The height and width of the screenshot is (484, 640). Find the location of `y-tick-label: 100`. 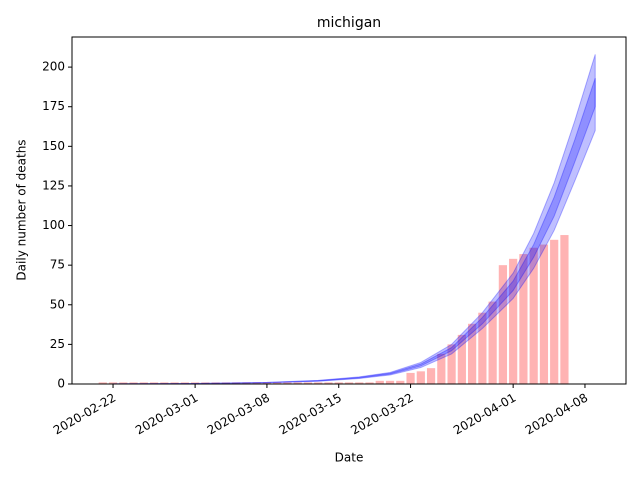

y-tick-label: 100 is located at coordinates (53, 225).